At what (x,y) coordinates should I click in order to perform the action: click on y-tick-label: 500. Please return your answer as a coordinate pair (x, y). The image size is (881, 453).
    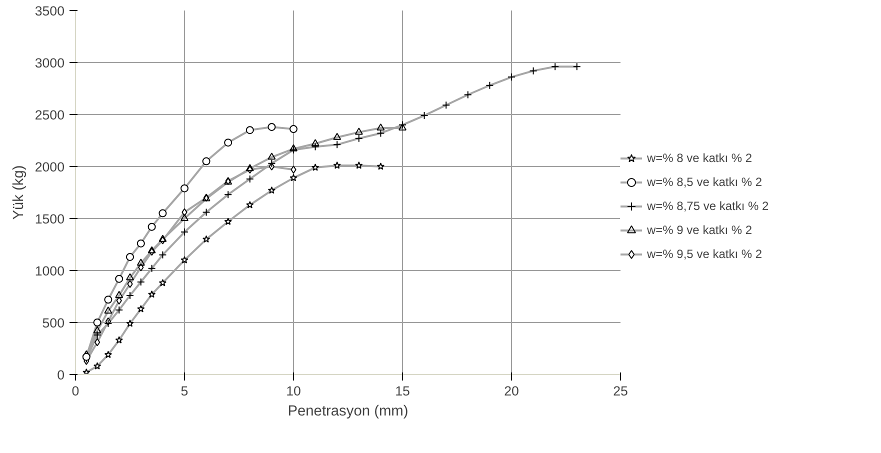
    Looking at the image, I should click on (53, 323).